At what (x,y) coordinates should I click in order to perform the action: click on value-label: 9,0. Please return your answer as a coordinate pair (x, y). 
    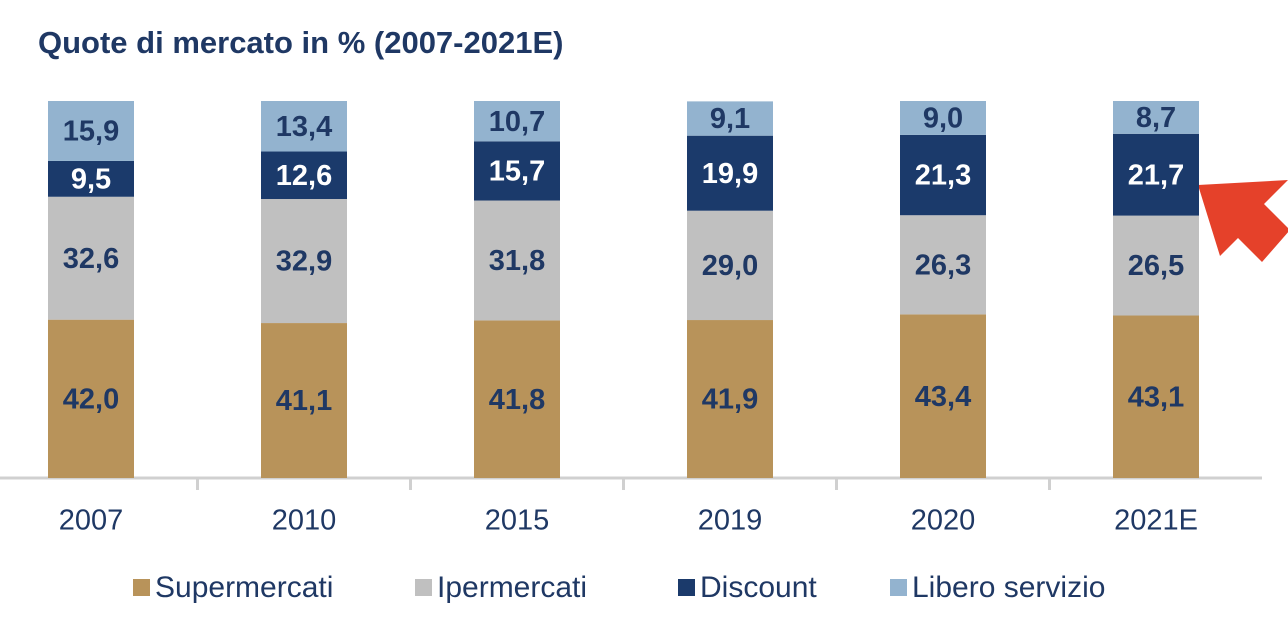
    Looking at the image, I should click on (943, 119).